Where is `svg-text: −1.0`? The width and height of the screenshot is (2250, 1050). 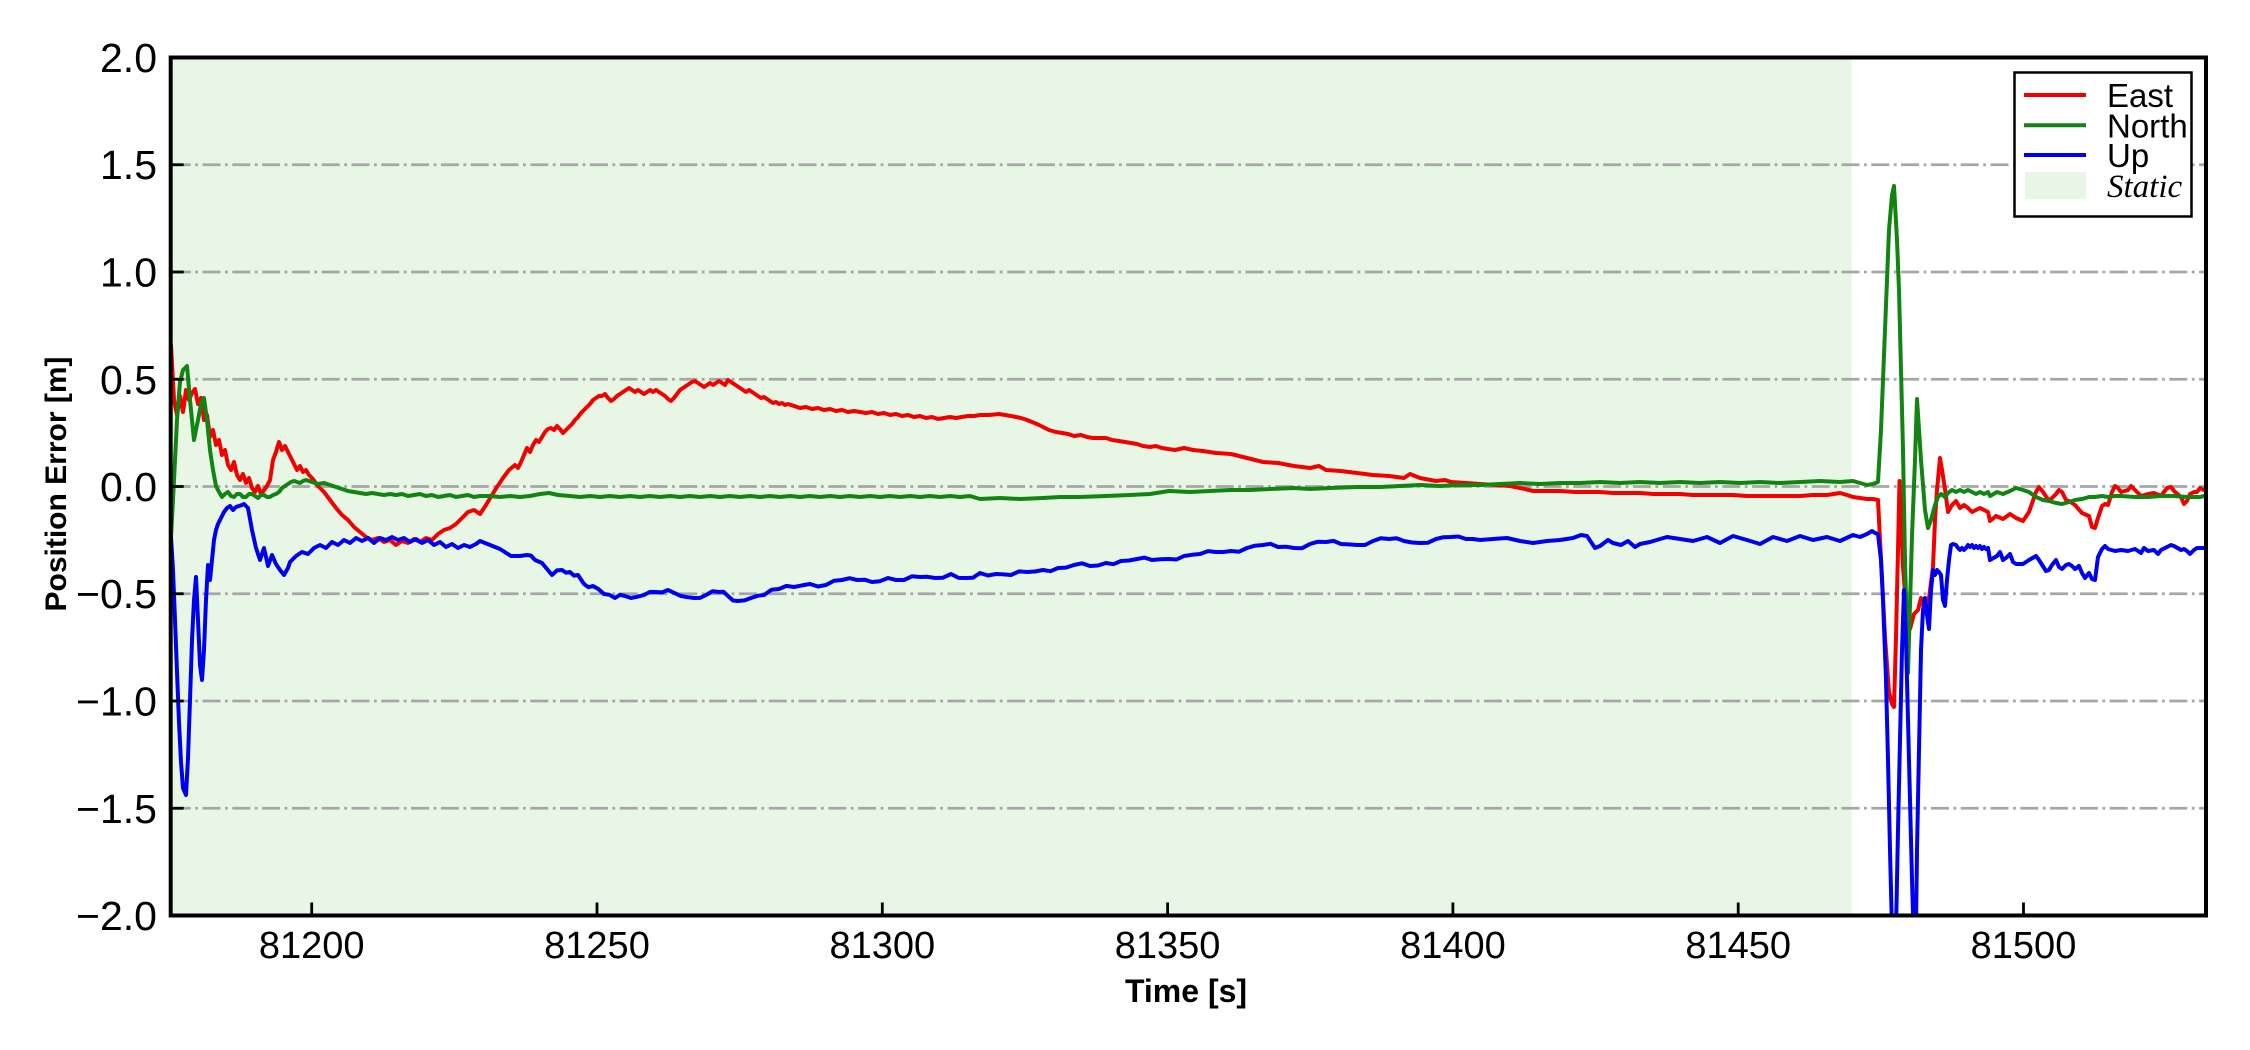
svg-text: −1.0 is located at coordinates (116, 702).